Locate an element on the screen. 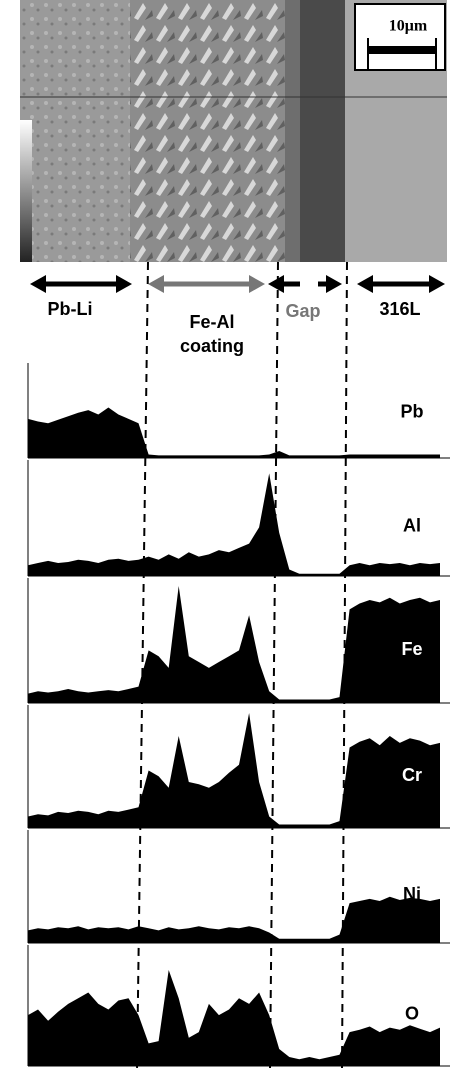  region-label: Gap is located at coordinates (302, 311).